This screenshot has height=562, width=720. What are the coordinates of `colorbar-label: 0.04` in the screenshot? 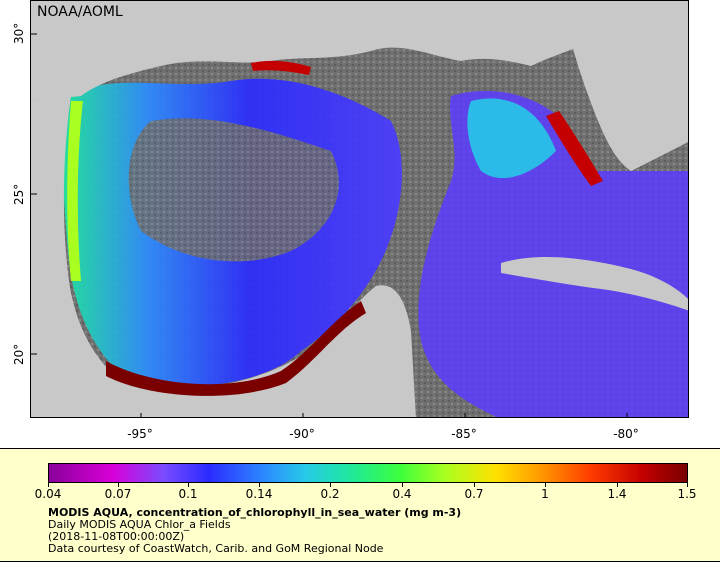 It's located at (48, 494).